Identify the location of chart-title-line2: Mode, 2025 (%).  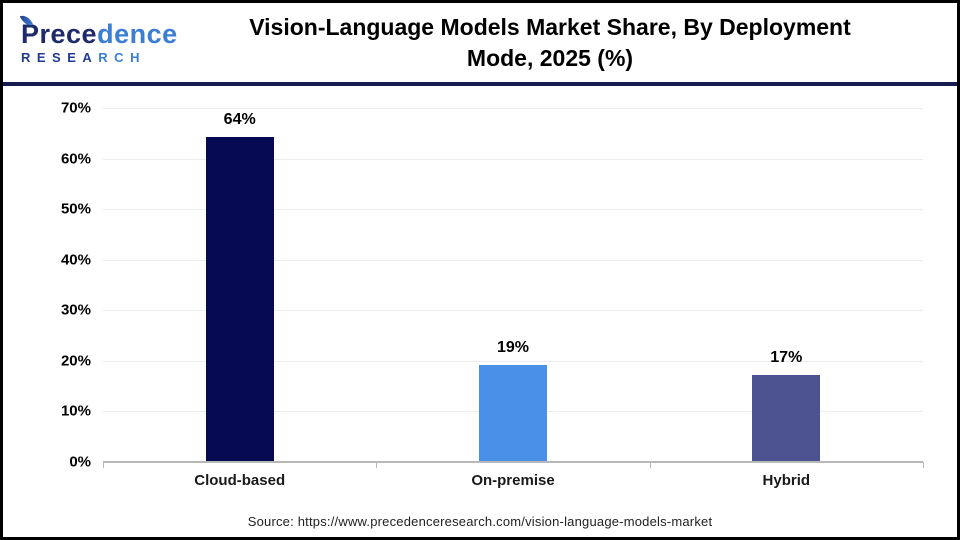
(550, 57).